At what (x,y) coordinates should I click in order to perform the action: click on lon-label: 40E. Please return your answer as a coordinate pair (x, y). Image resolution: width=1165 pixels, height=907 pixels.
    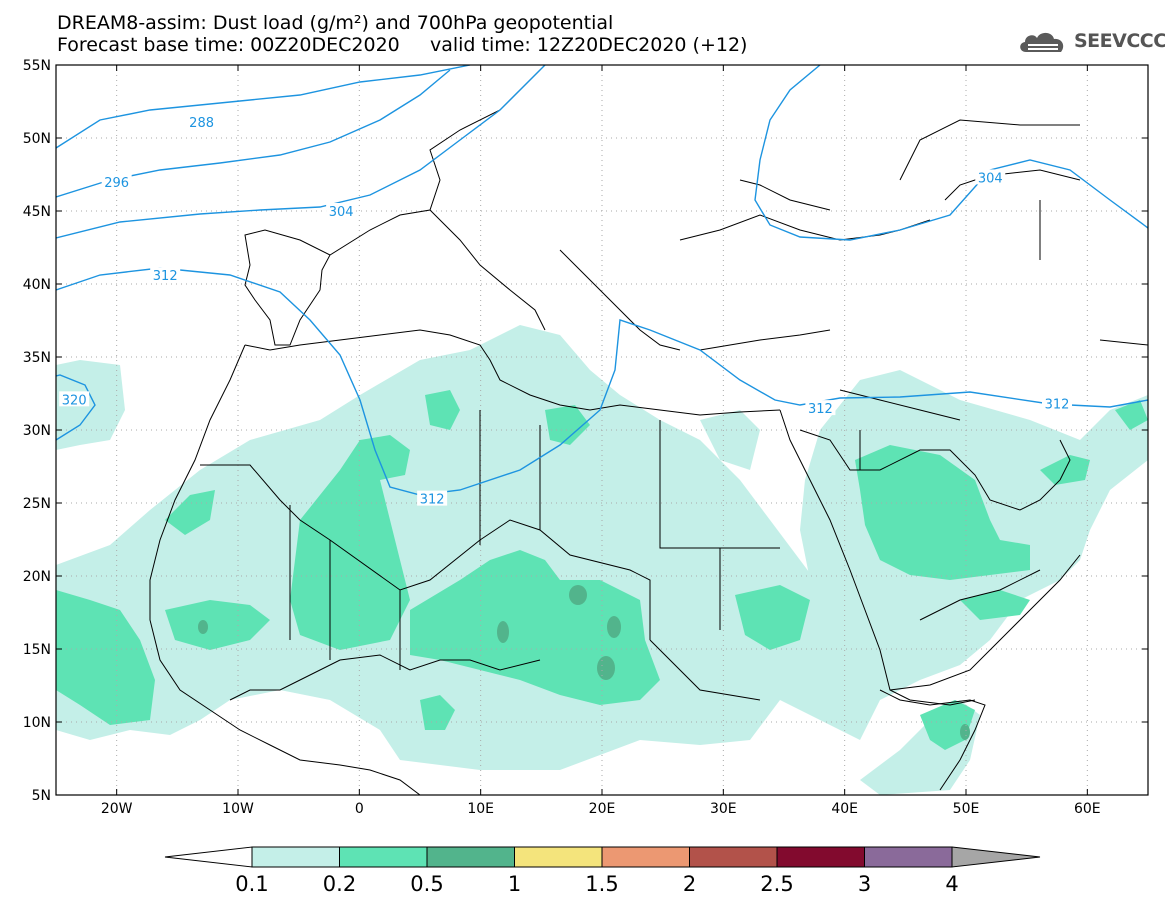
    Looking at the image, I should click on (844, 809).